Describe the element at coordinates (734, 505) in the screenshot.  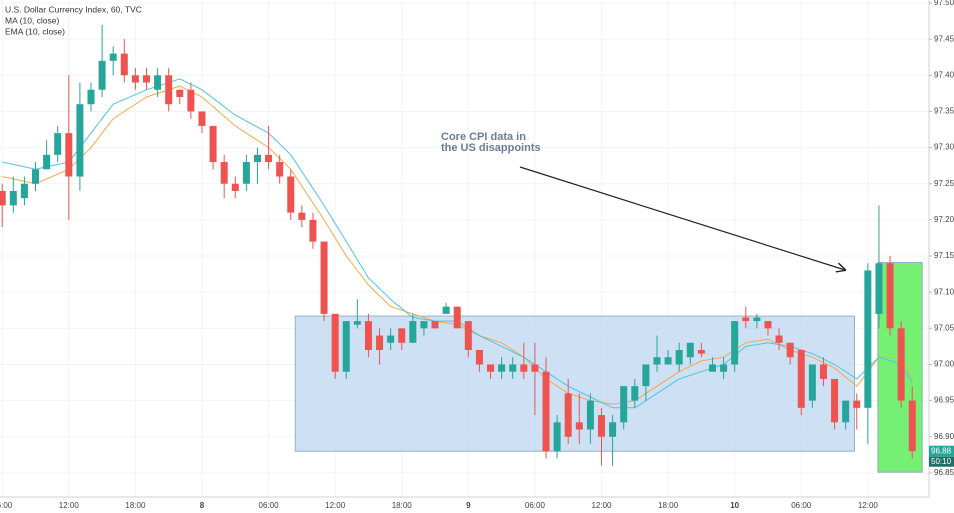
I see `x-tick-label: 10` at that location.